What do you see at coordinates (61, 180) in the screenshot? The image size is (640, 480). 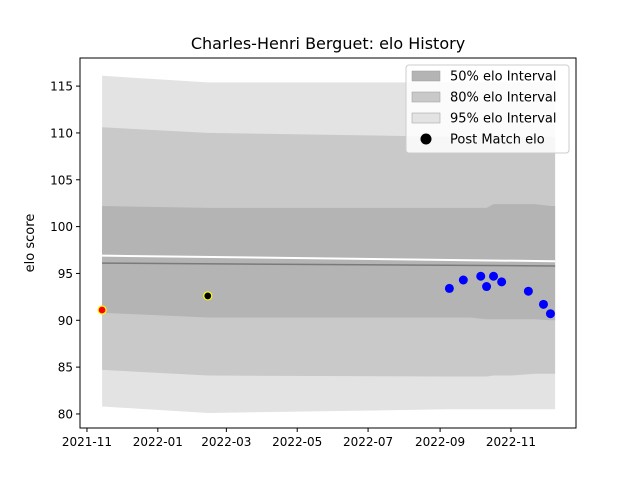 I see `y-tick-label: 105` at bounding box center [61, 180].